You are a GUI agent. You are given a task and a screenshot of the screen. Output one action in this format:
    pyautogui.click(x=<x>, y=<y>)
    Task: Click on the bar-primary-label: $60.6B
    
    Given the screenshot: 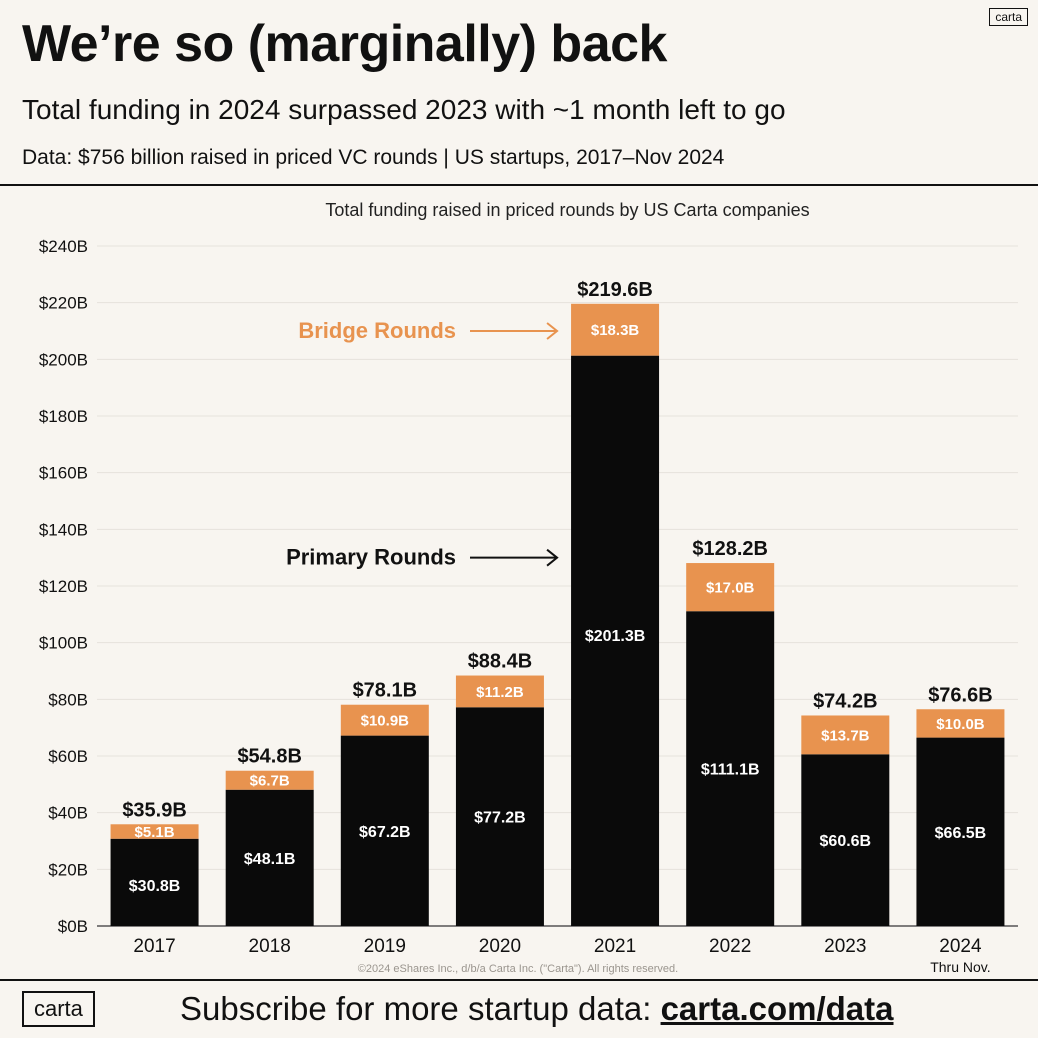 What is the action you would take?
    pyautogui.click(x=846, y=841)
    